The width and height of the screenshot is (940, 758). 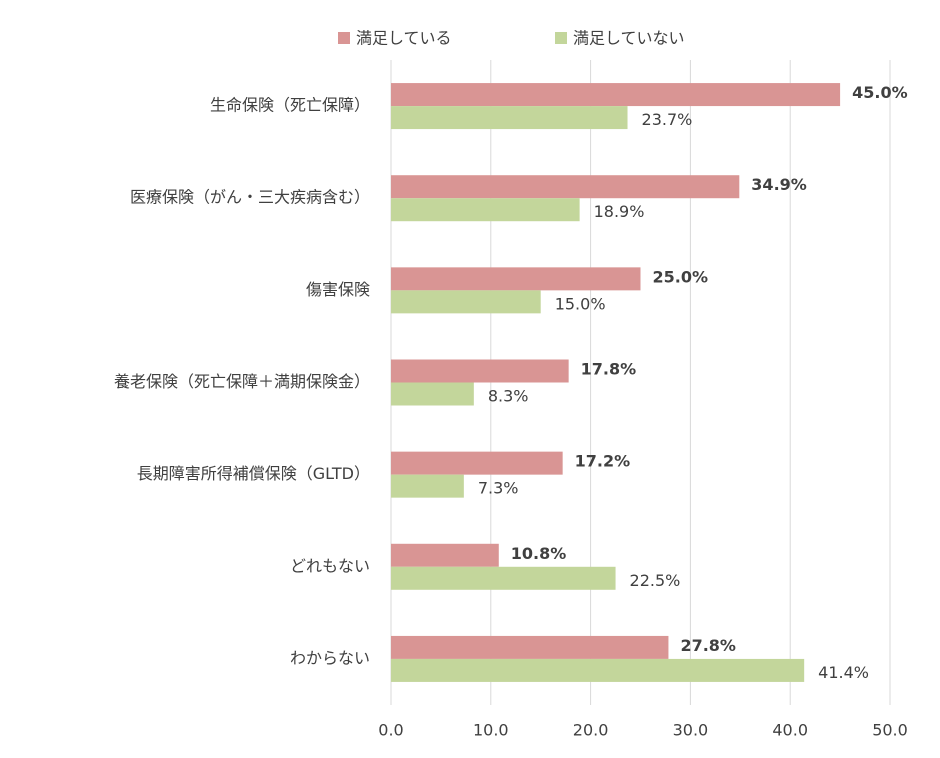 What do you see at coordinates (890, 730) in the screenshot?
I see `x-tick-label: 50.0` at bounding box center [890, 730].